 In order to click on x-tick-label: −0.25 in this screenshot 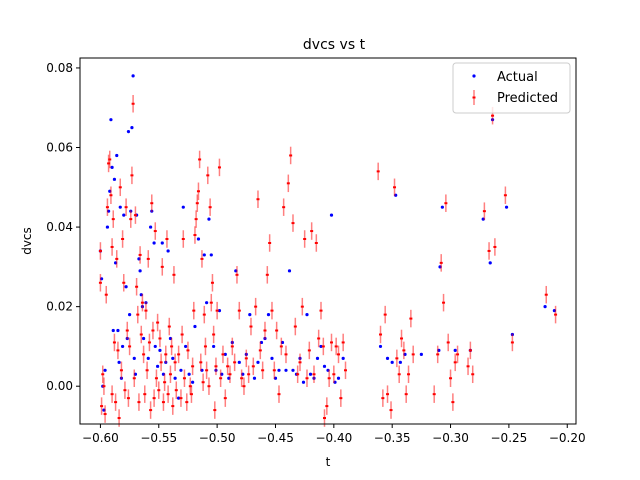, I will do `click(509, 438)`.